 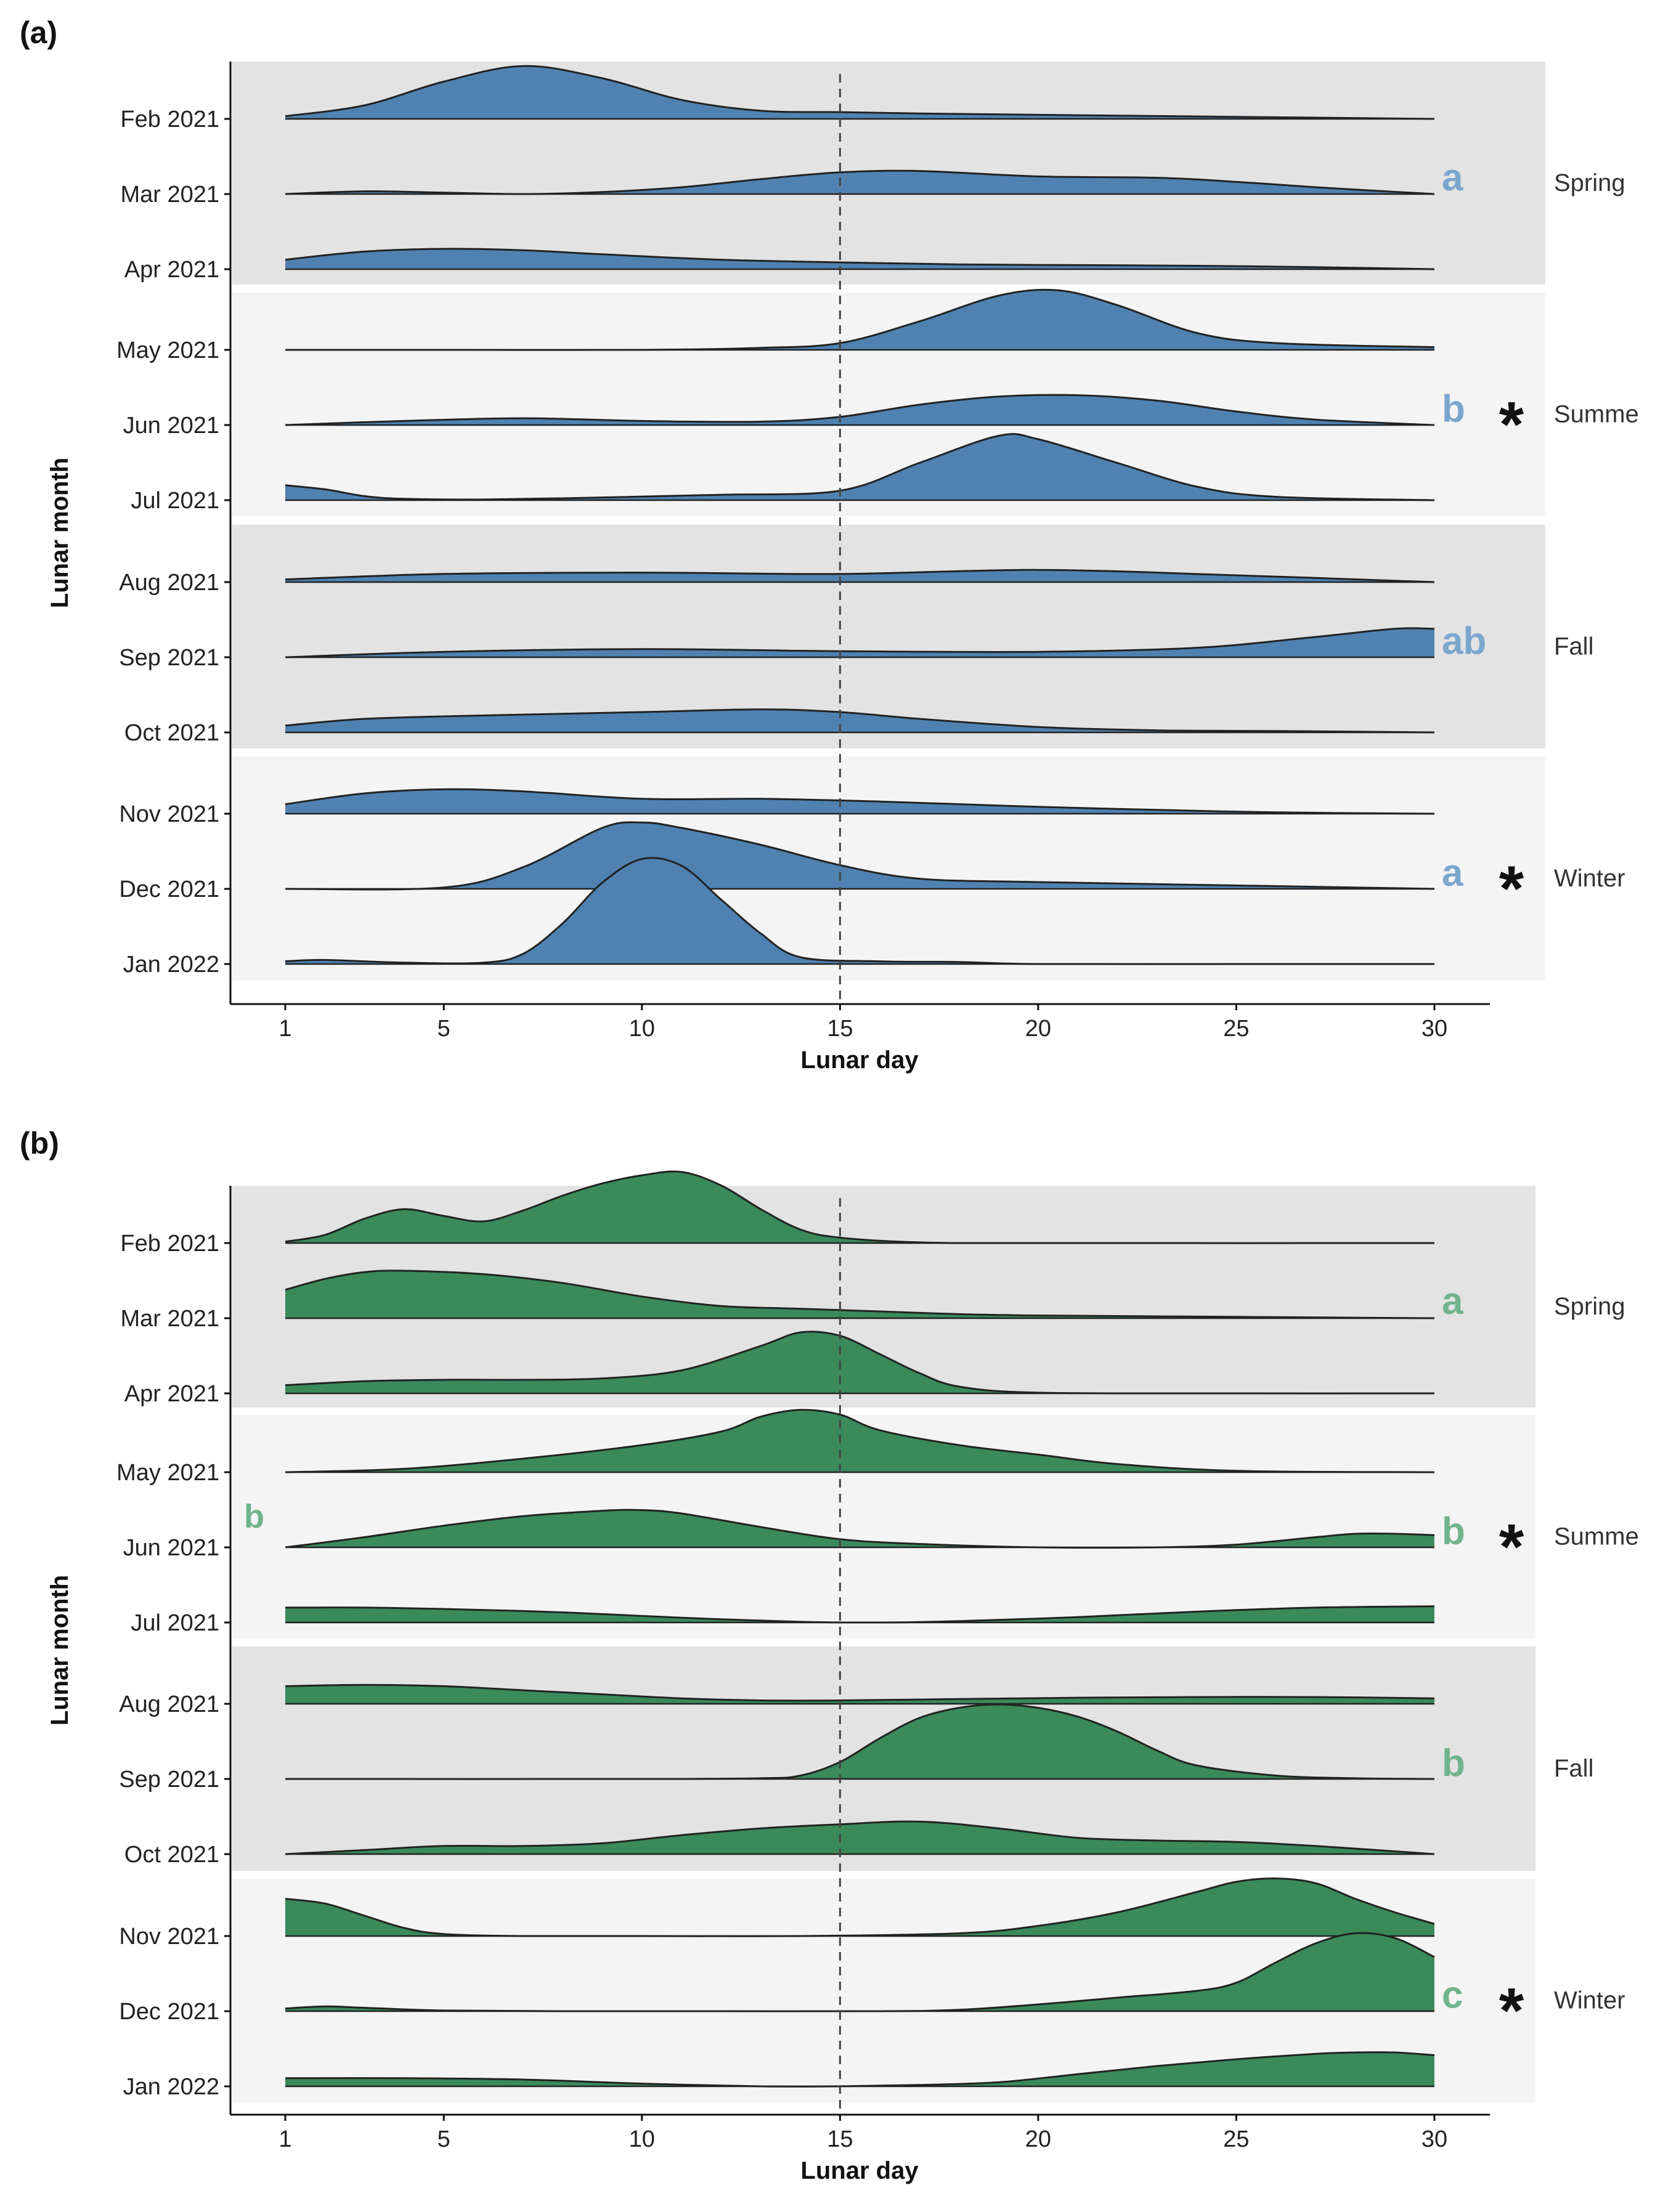 What do you see at coordinates (860, 642) in the screenshot?
I see `ridge-line-sep-2021` at bounding box center [860, 642].